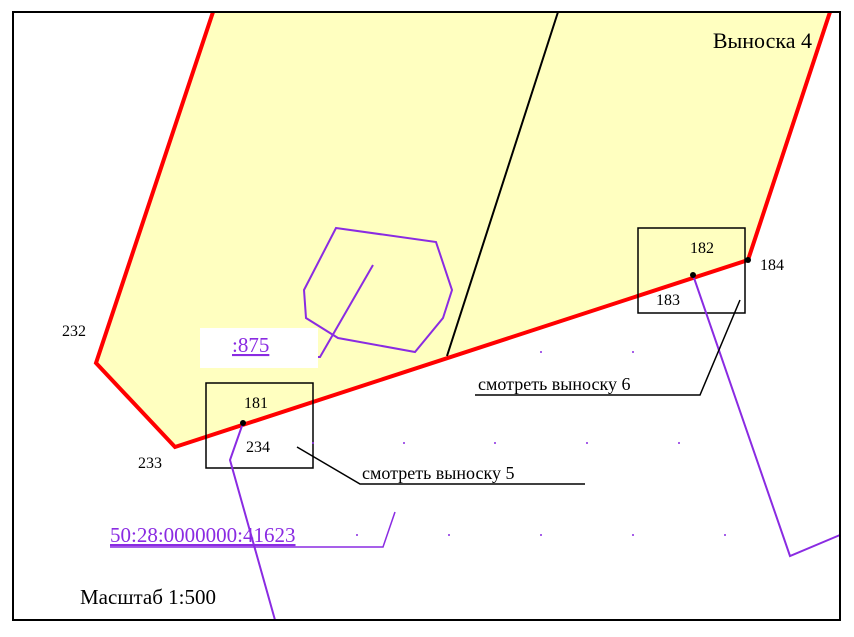  I want to click on dots, so click(519, 443).